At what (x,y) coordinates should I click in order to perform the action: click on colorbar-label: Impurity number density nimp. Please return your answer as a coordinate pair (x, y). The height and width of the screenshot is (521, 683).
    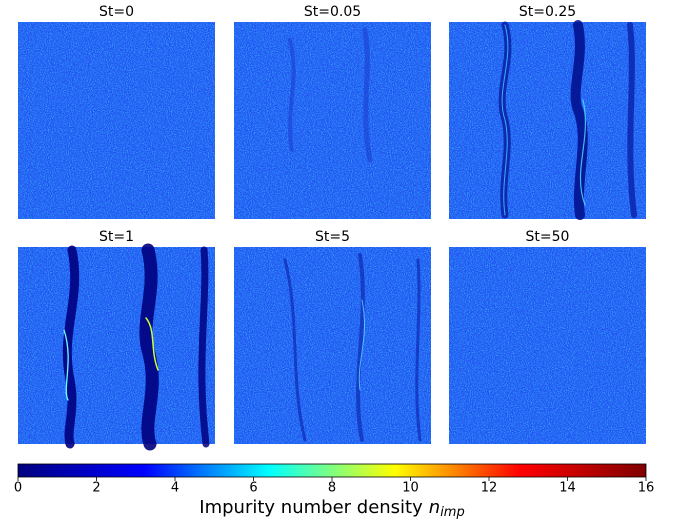
    Looking at the image, I should click on (331, 508).